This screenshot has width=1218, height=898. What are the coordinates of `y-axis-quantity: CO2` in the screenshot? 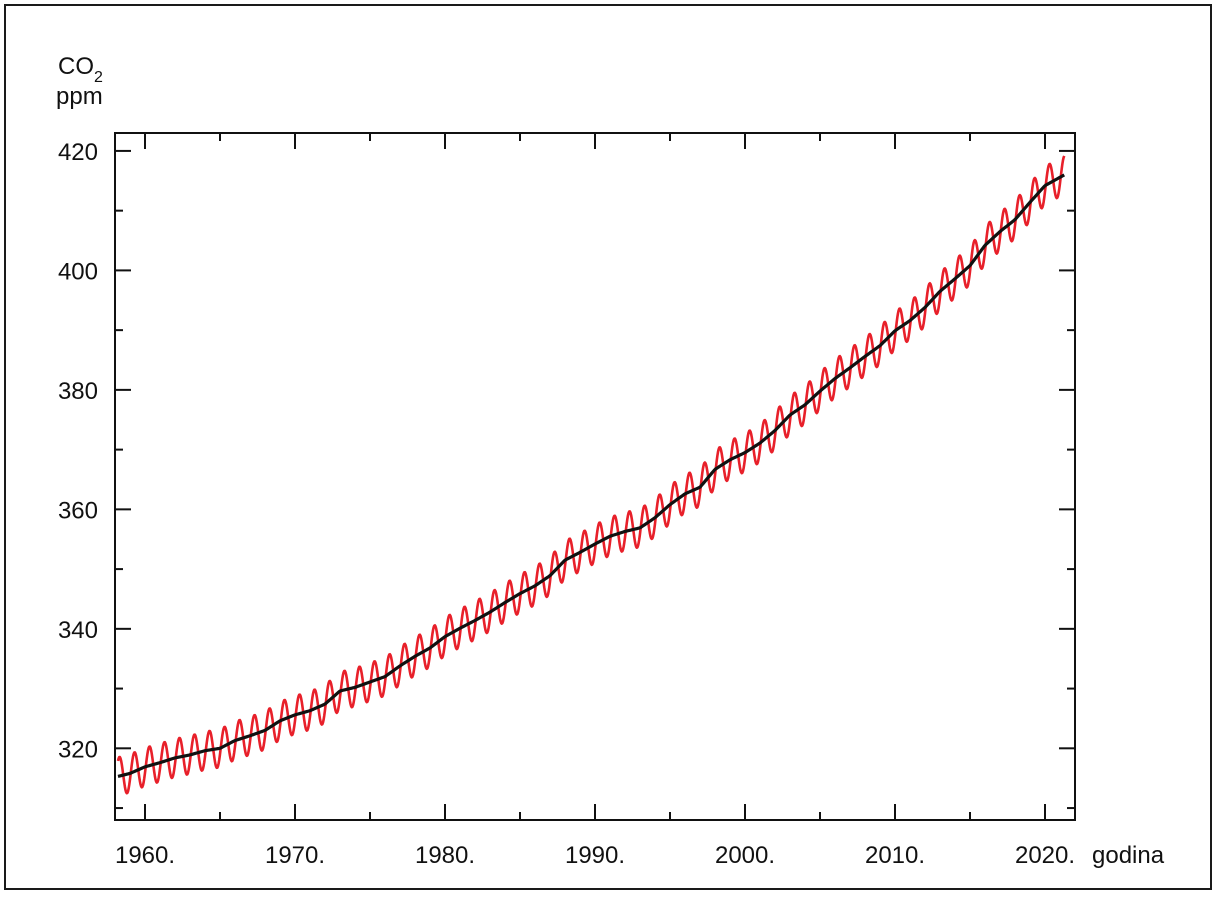 It's located at (80, 69).